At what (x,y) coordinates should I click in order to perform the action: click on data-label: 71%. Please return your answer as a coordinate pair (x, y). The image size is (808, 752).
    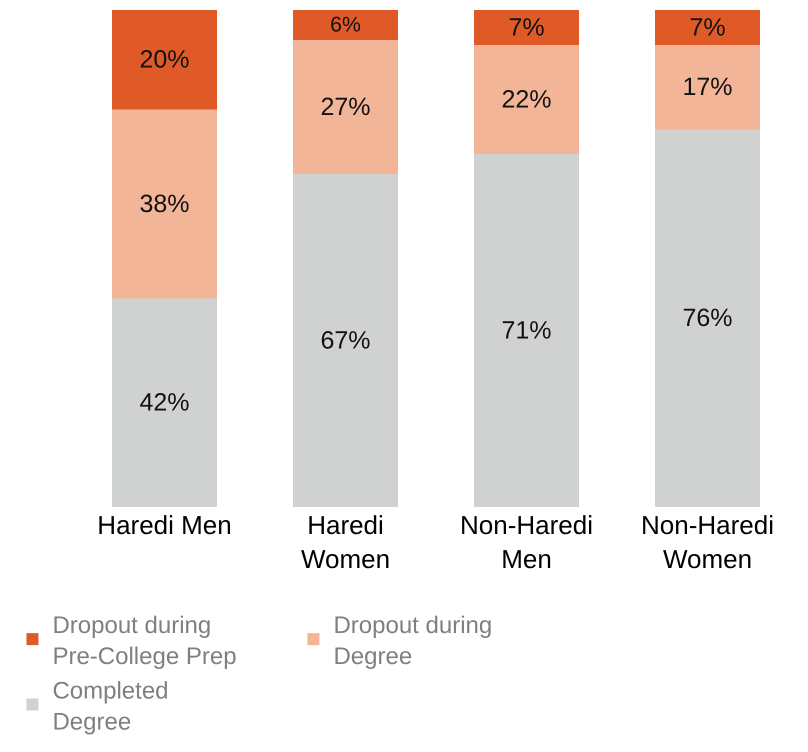
    Looking at the image, I should click on (526, 330).